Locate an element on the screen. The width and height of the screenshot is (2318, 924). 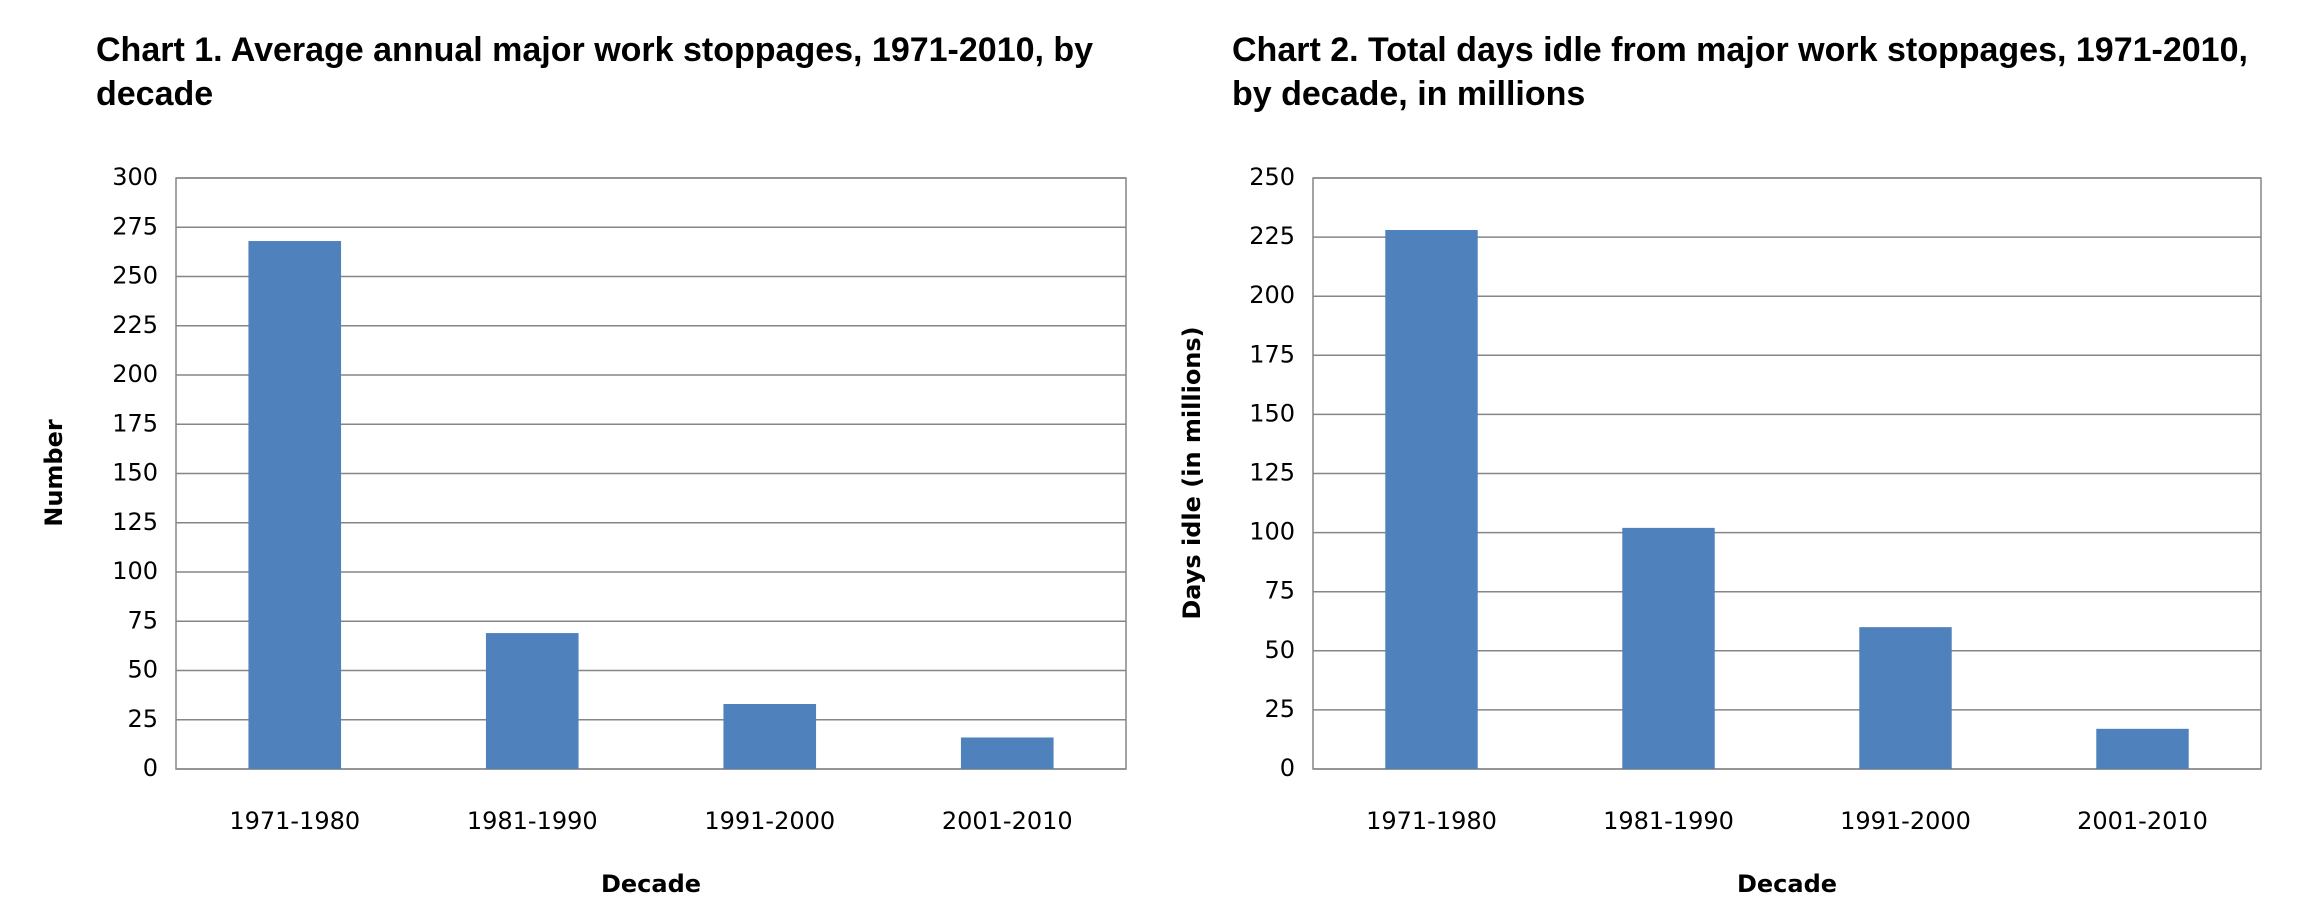
y-tick-label: 300 is located at coordinates (135, 177).